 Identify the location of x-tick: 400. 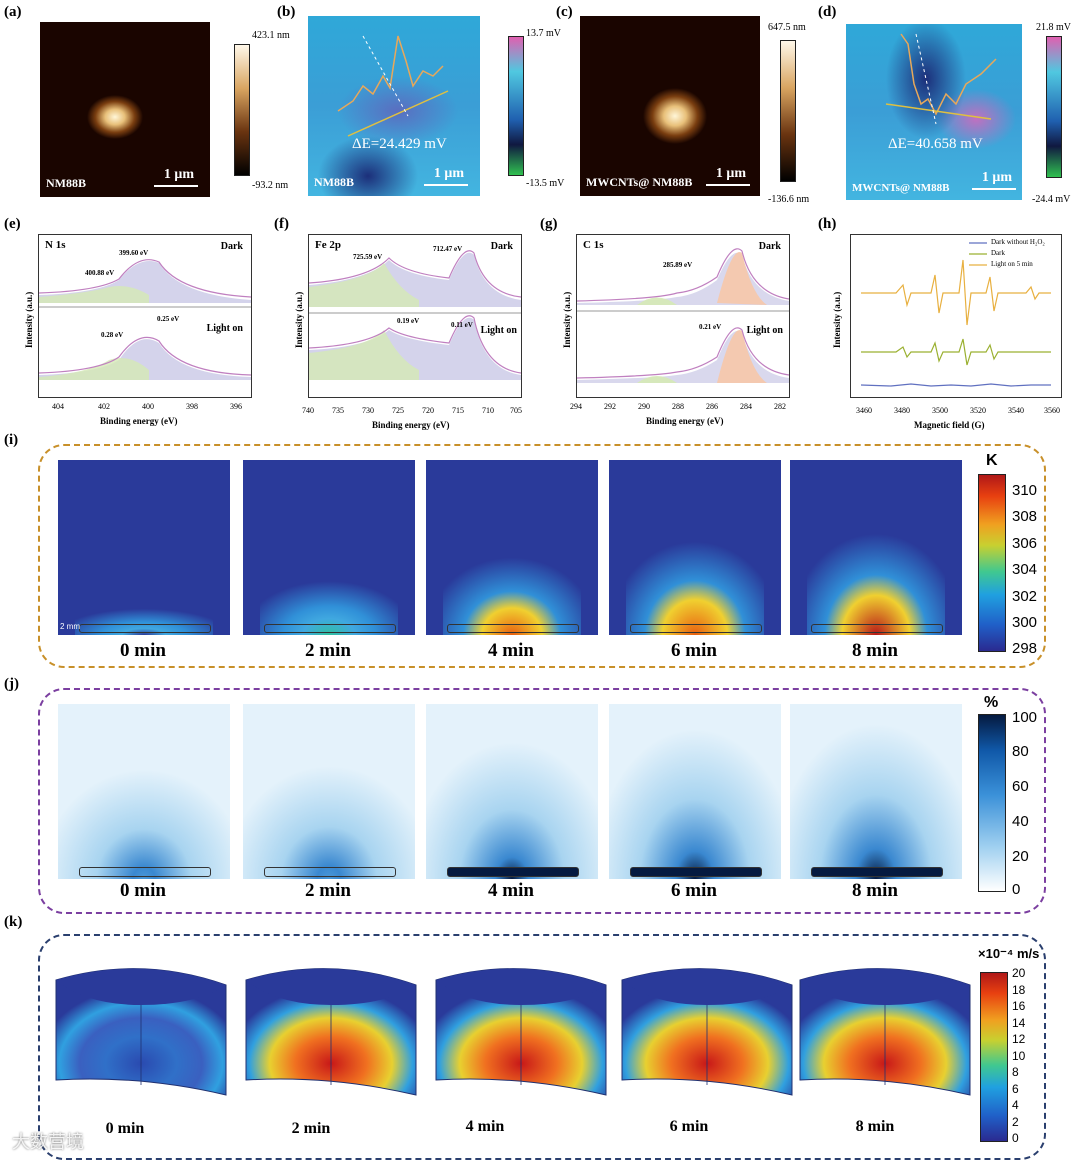
(148, 406).